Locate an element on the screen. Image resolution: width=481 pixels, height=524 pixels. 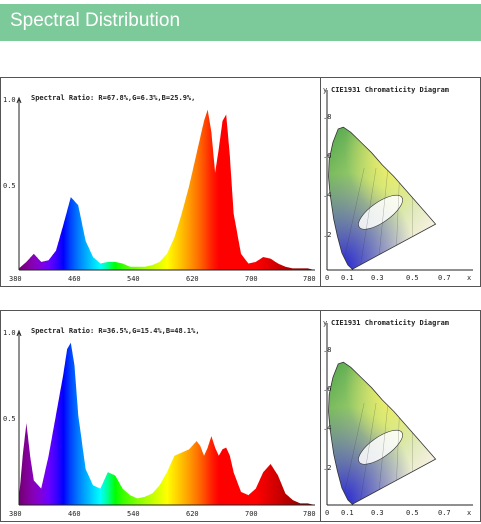
page-title: Spectral Distribution is located at coordinates (95, 20).